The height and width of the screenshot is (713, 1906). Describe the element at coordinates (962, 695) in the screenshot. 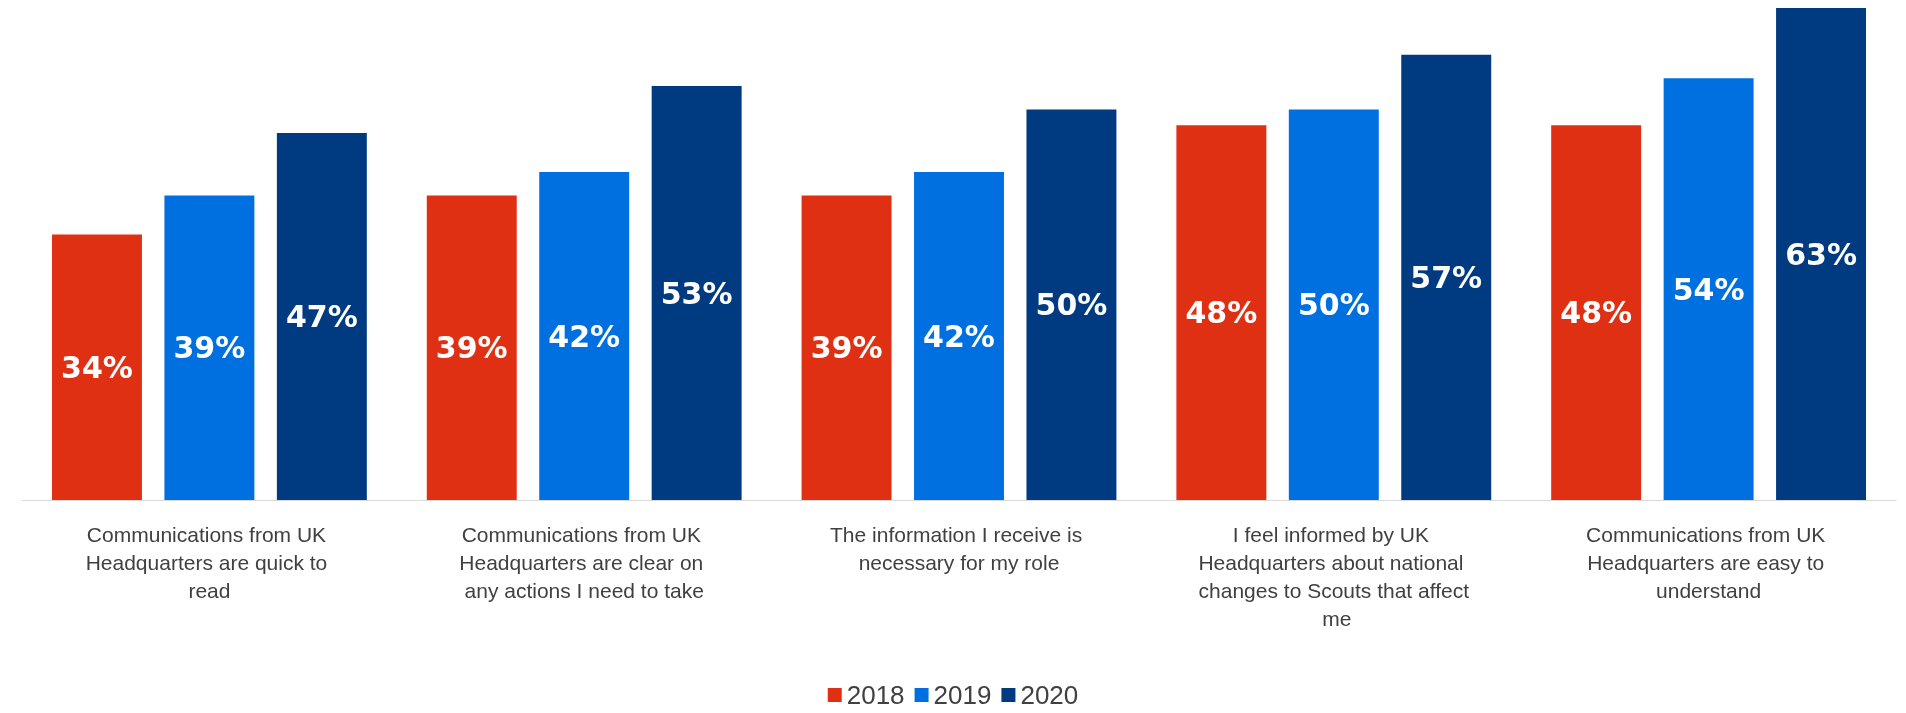

I see `legend-label: 2019` at that location.